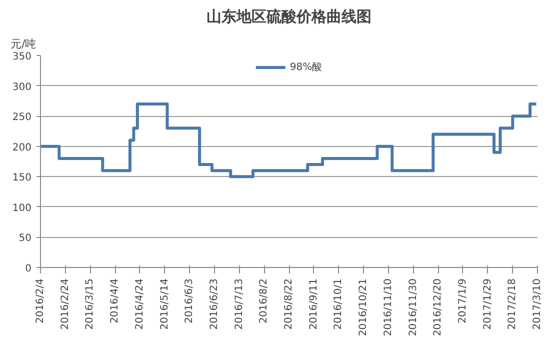 The image size is (557, 339). Describe the element at coordinates (22, 118) in the screenshot. I see `y-tick-label: 250` at that location.